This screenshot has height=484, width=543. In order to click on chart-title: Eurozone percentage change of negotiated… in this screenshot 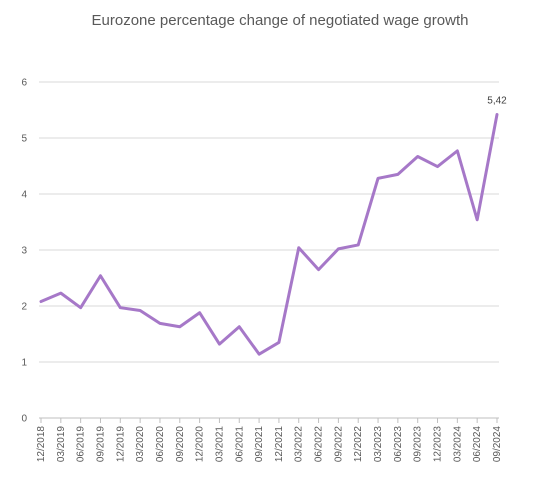, I will do `click(280, 20)`.